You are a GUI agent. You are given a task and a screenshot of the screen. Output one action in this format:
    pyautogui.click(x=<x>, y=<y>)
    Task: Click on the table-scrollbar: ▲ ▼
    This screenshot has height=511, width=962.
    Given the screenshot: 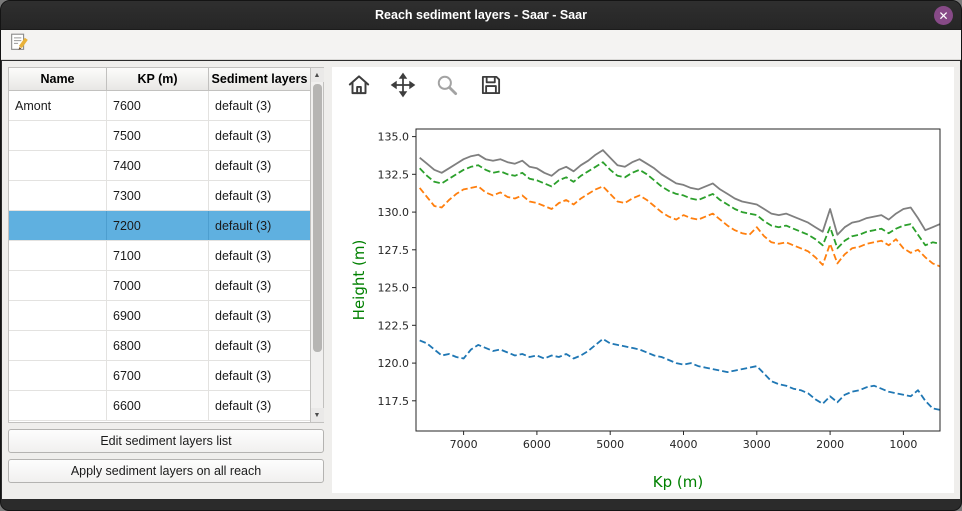 What is the action you would take?
    pyautogui.click(x=317, y=245)
    